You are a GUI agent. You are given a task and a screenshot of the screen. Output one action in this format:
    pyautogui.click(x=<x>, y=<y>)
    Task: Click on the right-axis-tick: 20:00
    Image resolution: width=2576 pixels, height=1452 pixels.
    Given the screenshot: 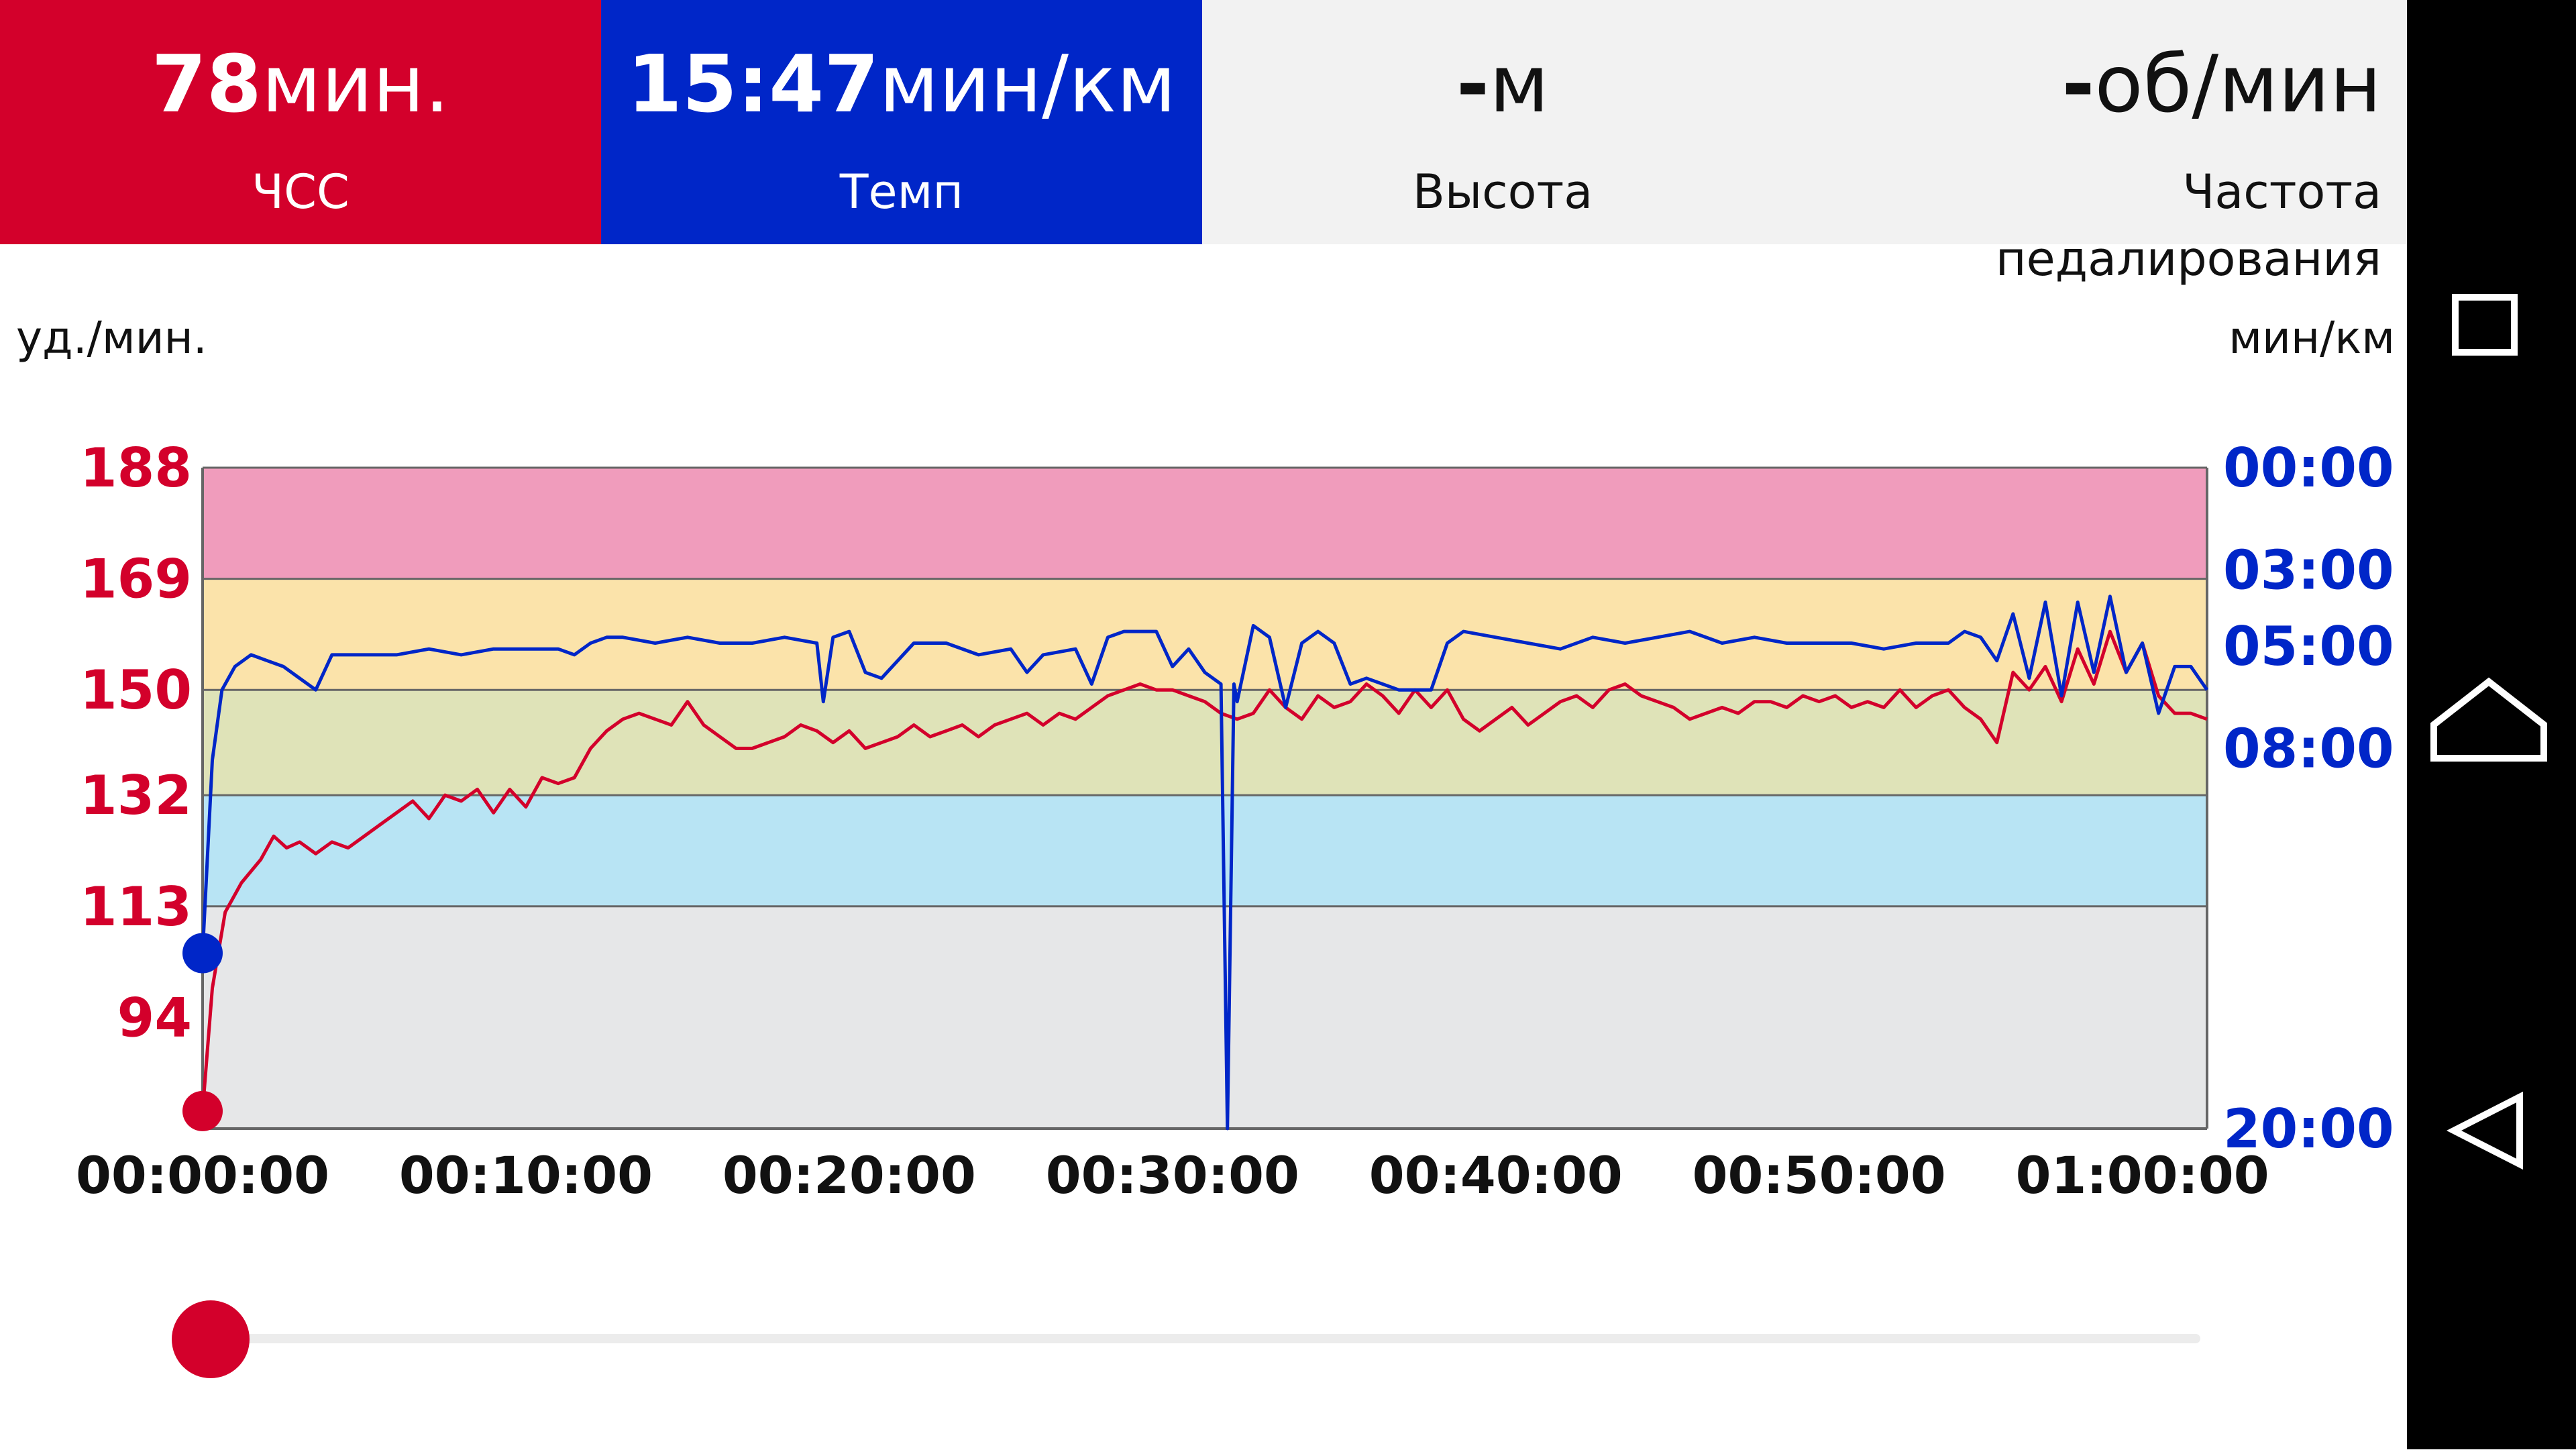 What is the action you would take?
    pyautogui.click(x=2308, y=1129)
    